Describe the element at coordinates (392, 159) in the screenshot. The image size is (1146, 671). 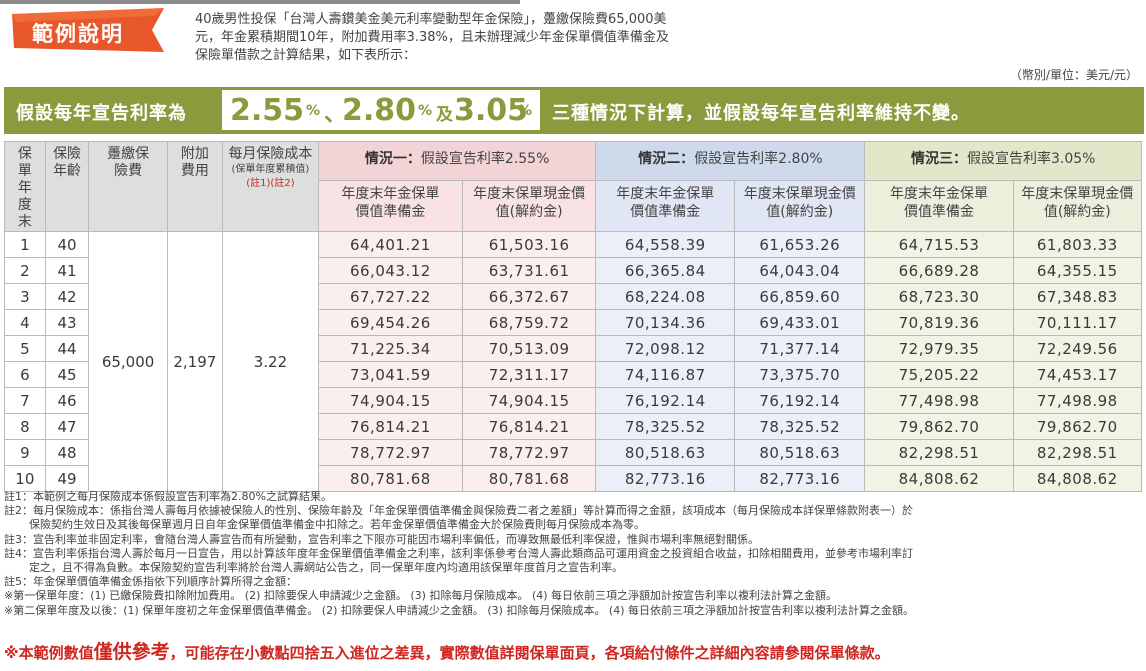
I see `scenario-1-label: 情況一：` at that location.